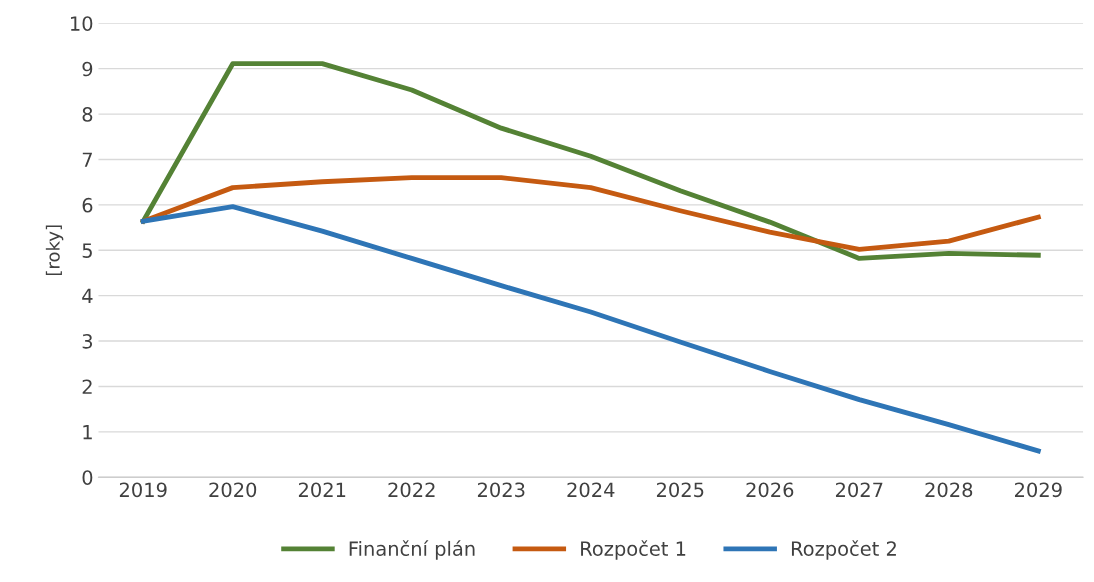 This screenshot has width=1094, height=582. I want to click on y-axis-title: [roky], so click(54, 250).